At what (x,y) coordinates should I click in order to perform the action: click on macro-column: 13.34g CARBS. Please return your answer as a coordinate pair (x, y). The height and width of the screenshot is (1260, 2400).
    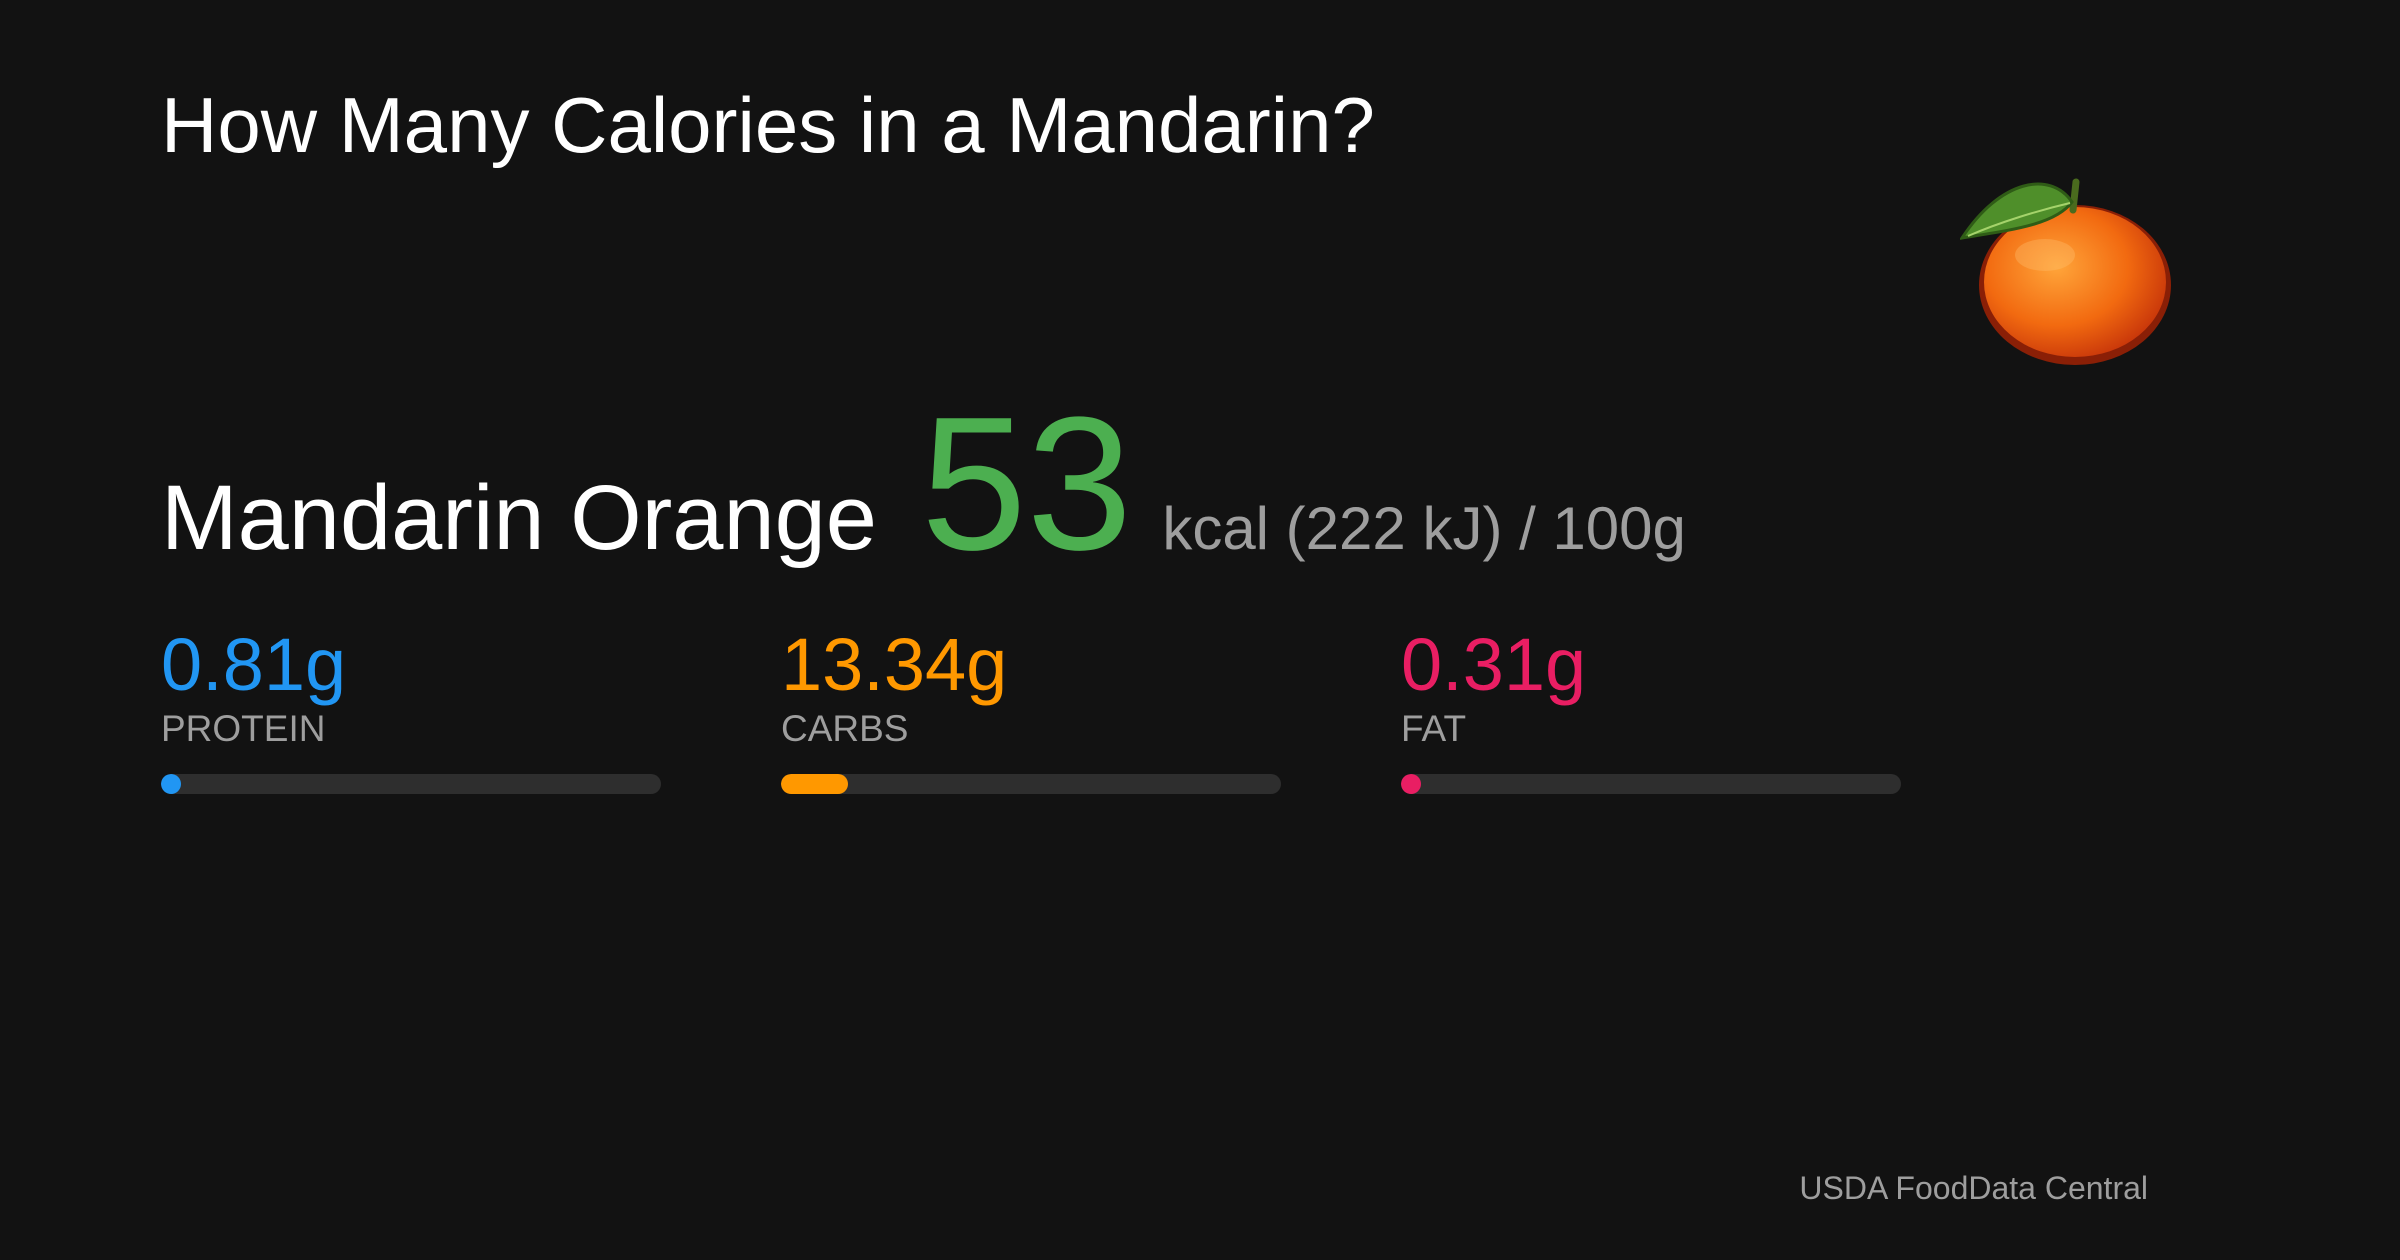
    Looking at the image, I should click on (1031, 711).